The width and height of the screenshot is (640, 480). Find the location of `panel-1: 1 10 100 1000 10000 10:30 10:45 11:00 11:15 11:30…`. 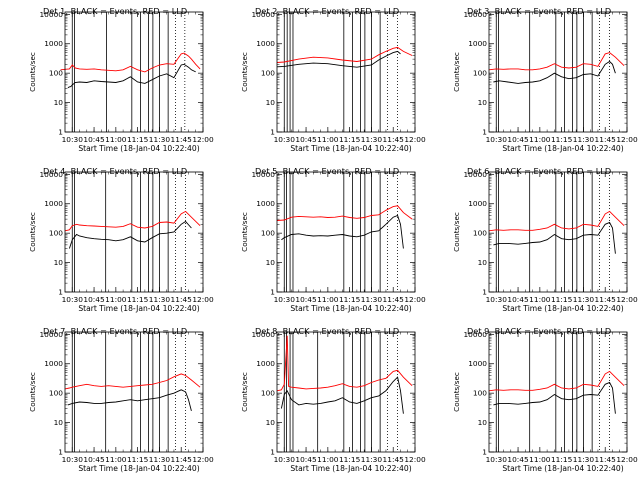

panel-1: 1 10 100 1000 10000 10:30 10:45 11:00 11:15 11:30… is located at coordinates (121, 79).